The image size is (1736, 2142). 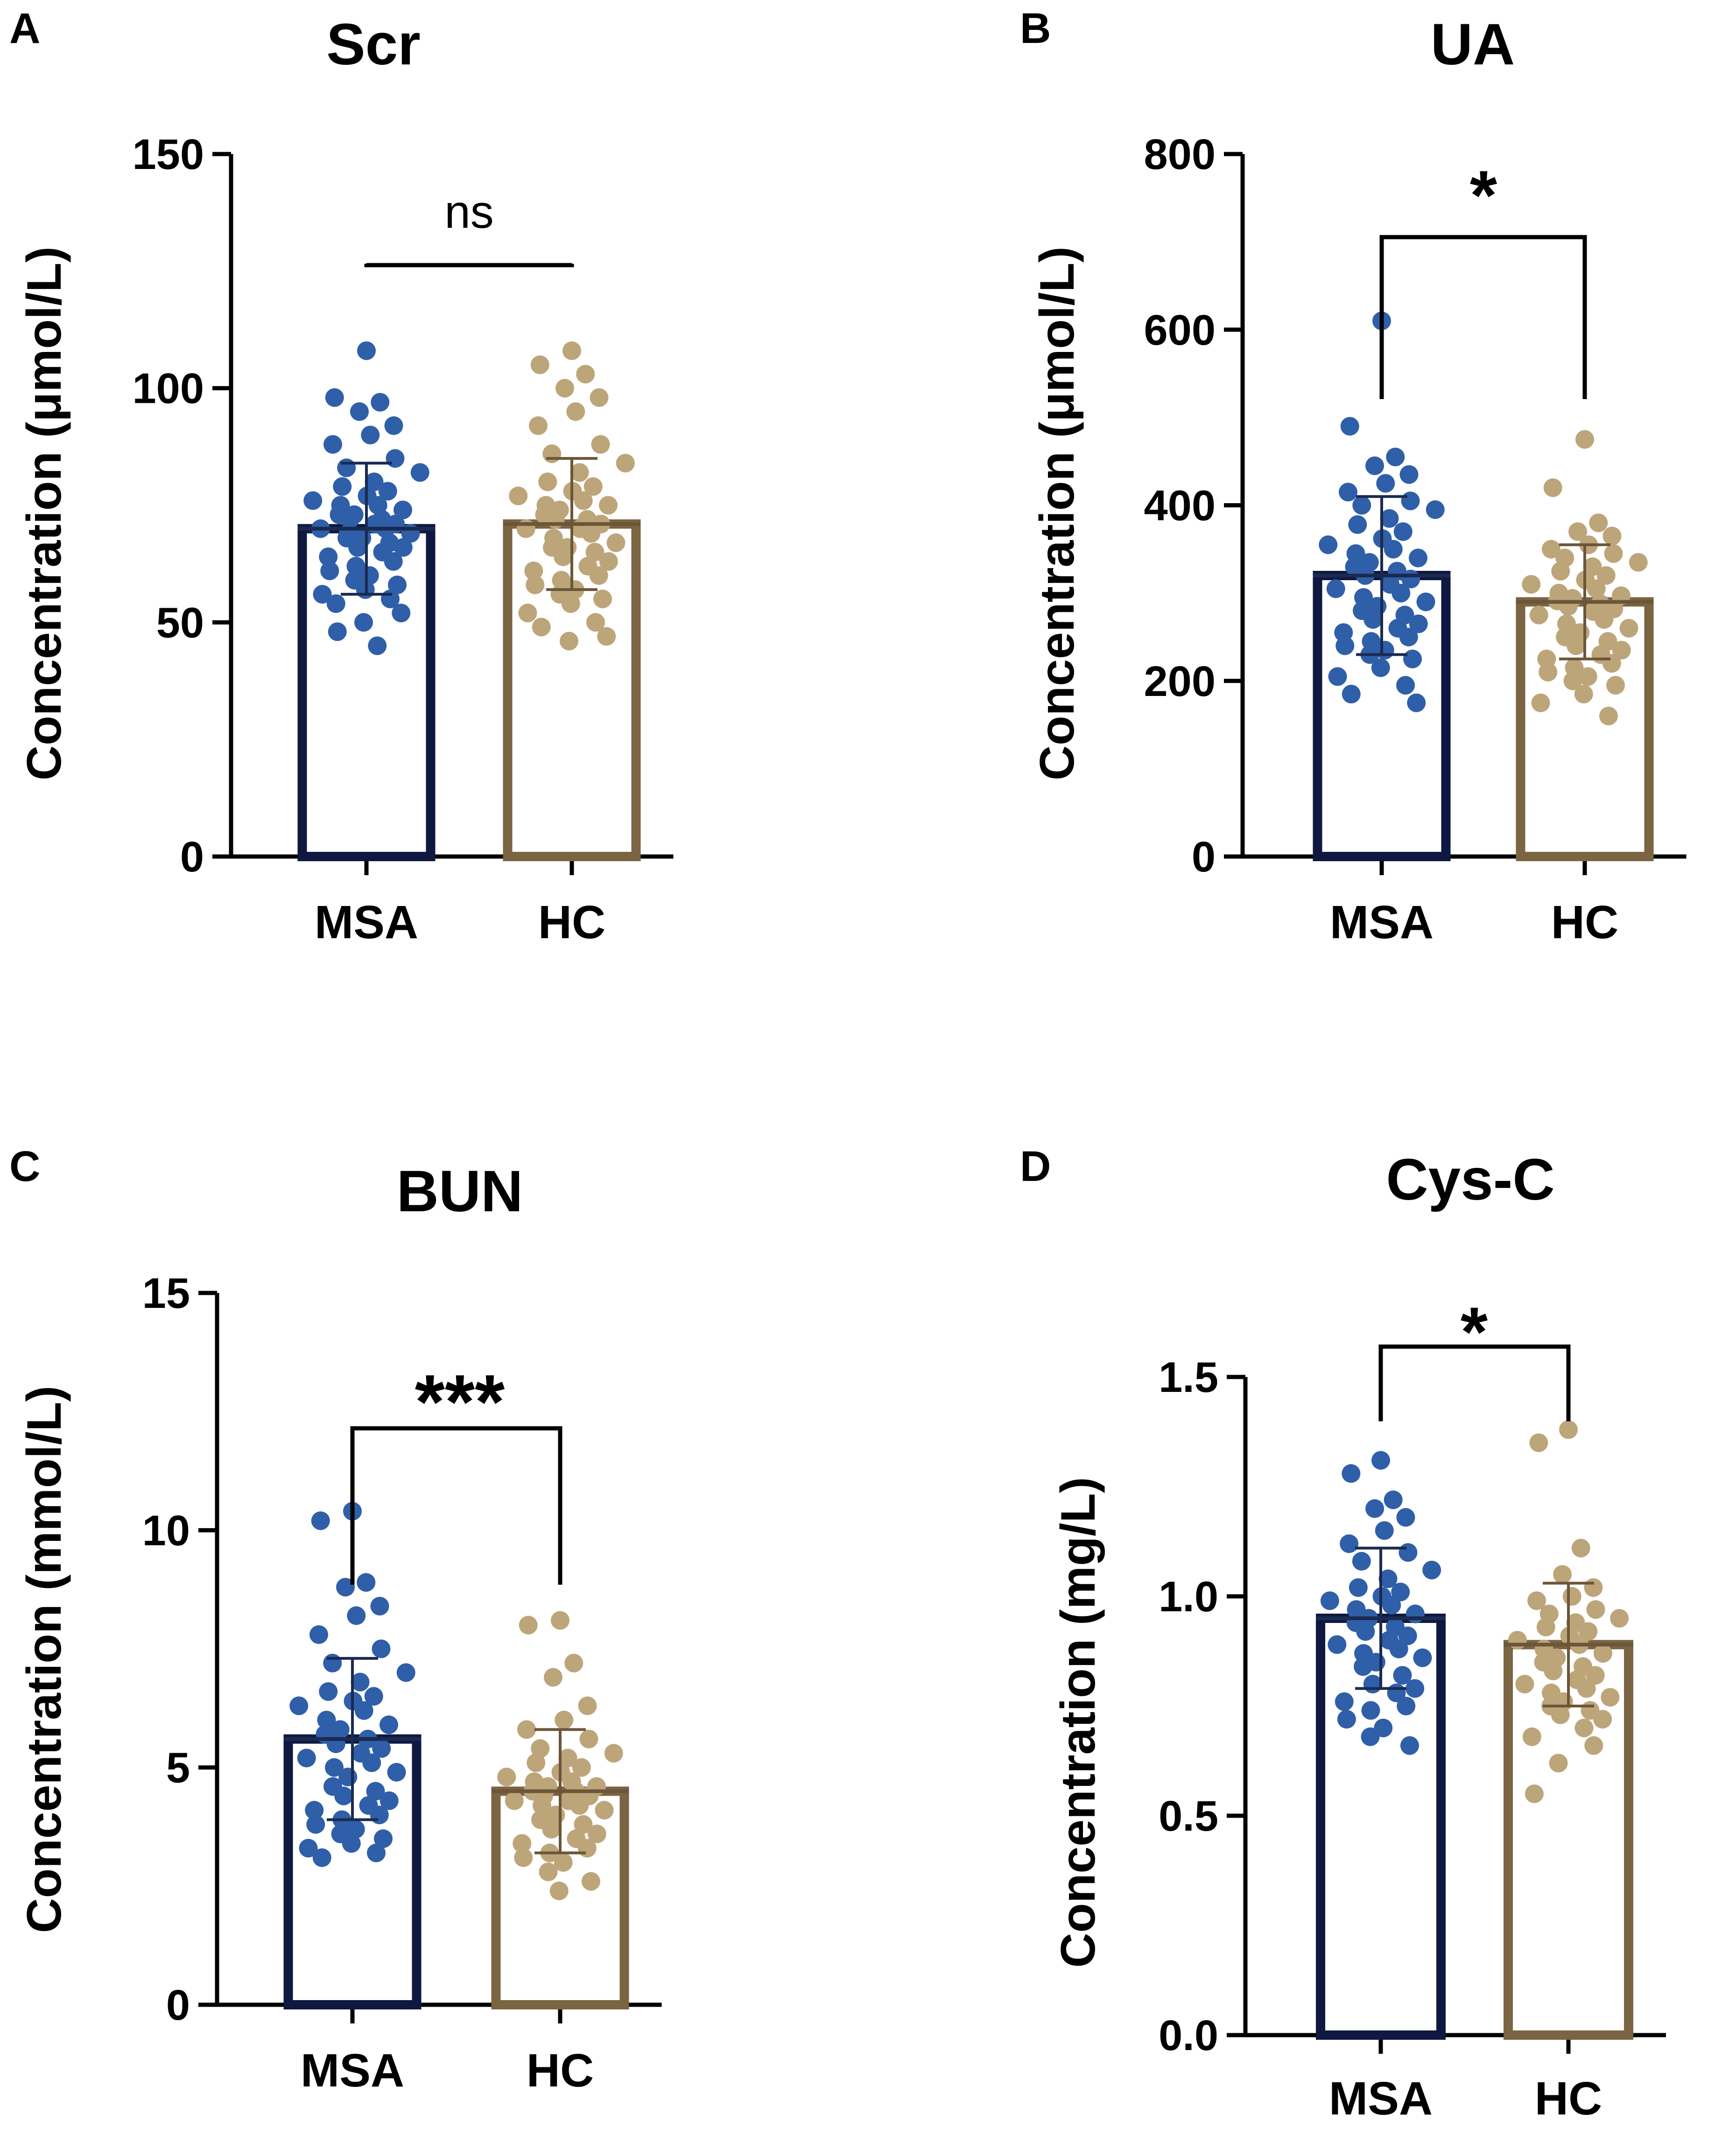 What do you see at coordinates (1188, 1597) in the screenshot?
I see `y-tick-label: 1.0` at bounding box center [1188, 1597].